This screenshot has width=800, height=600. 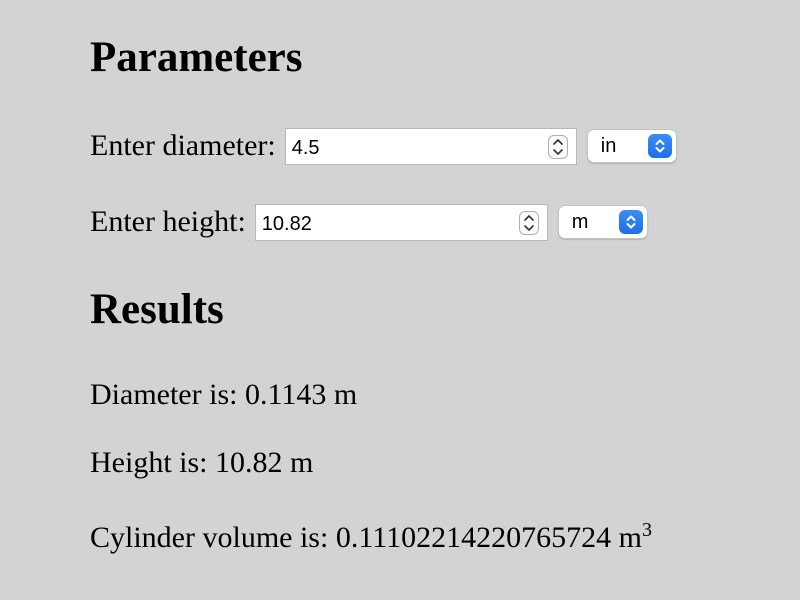 What do you see at coordinates (305, 147) in the screenshot?
I see `diameter-input-value: 4.5` at bounding box center [305, 147].